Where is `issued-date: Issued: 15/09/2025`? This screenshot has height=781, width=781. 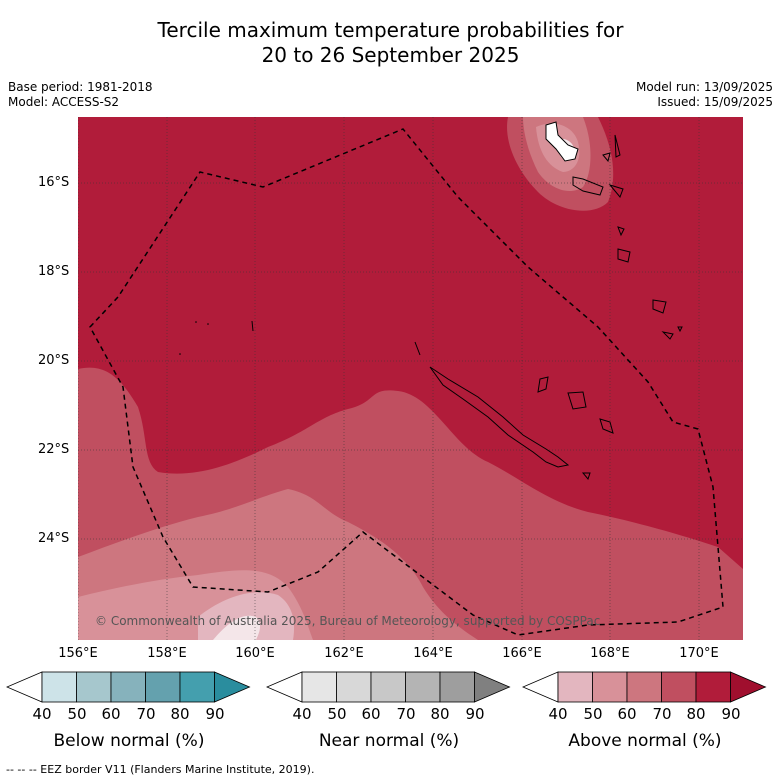
issued-date: Issued: 15/09/2025 is located at coordinates (715, 102).